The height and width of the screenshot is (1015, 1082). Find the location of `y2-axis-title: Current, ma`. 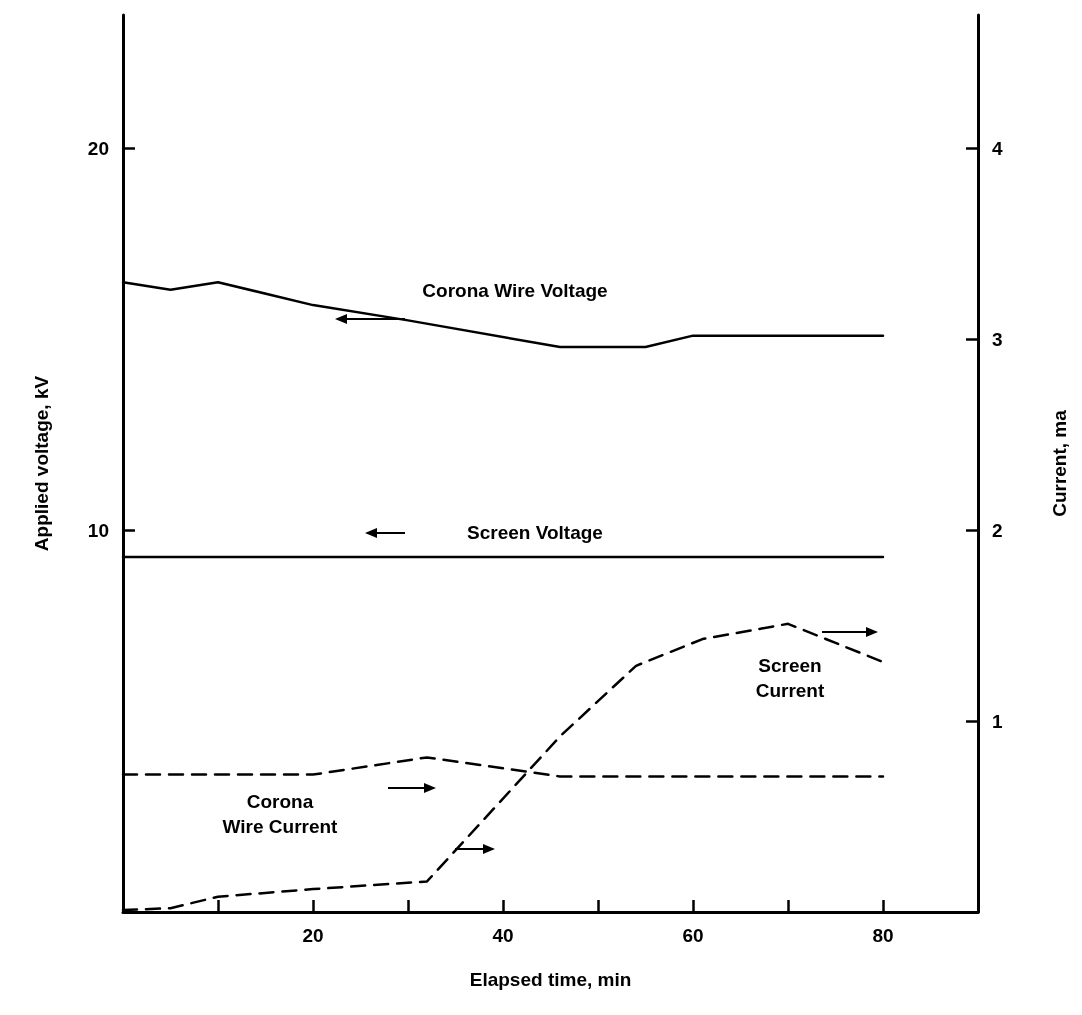

y2-axis-title: Current, ma is located at coordinates (1059, 463).